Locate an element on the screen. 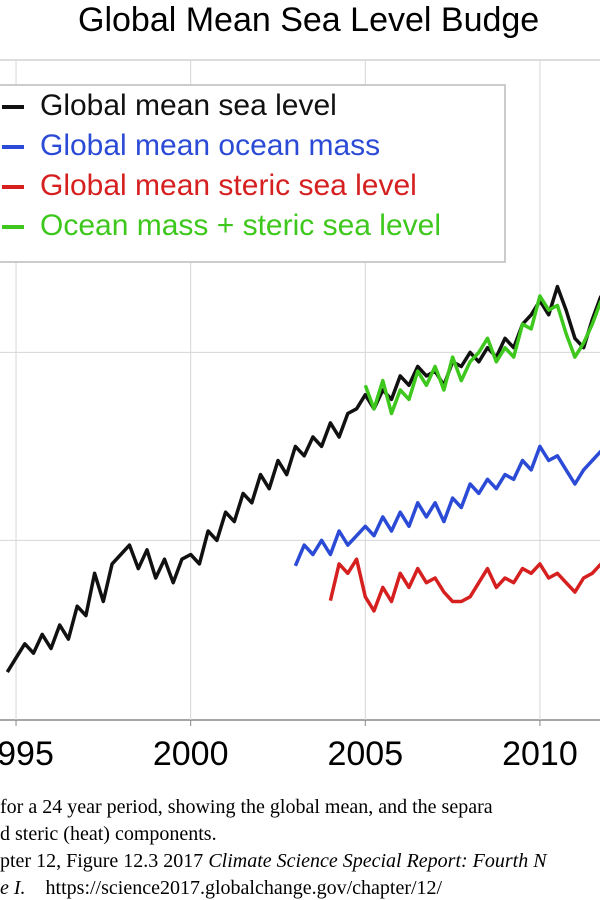 This screenshot has height=900, width=600. legend-label: Global mean ocean mass is located at coordinates (210, 145).